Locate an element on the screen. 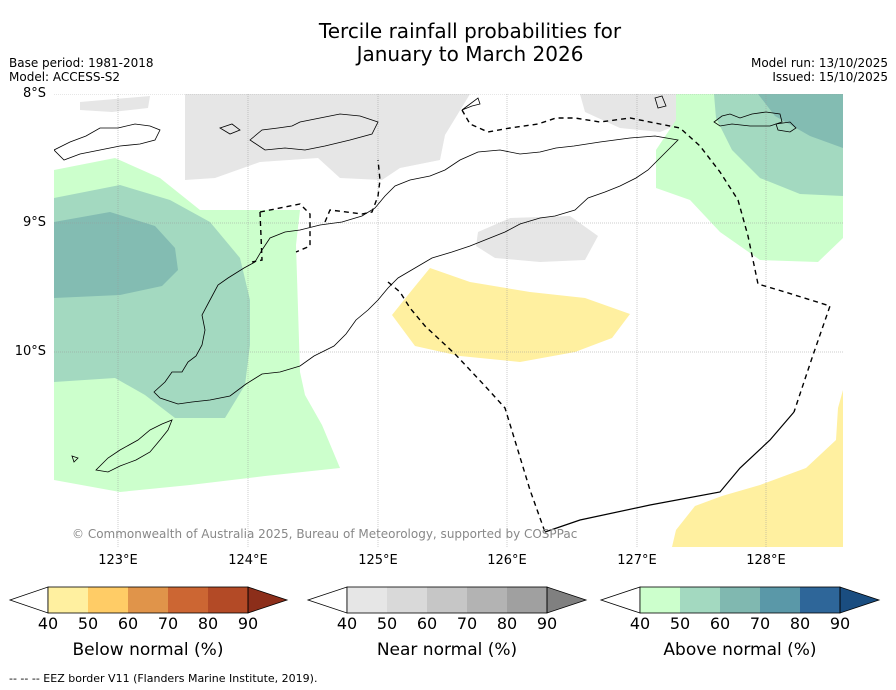 Image resolution: width=896 pixels, height=690 pixels. meta-right: Model run: 13/10/2025 Issued: 15/10/2025 is located at coordinates (819, 70).